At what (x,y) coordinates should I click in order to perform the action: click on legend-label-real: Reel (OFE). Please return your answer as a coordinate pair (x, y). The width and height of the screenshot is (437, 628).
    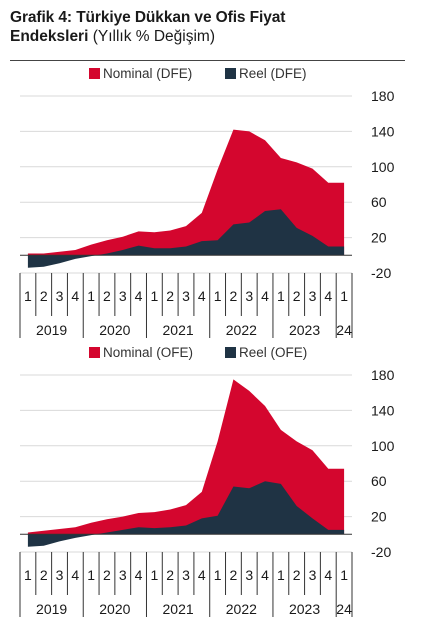
    Looking at the image, I should click on (273, 352).